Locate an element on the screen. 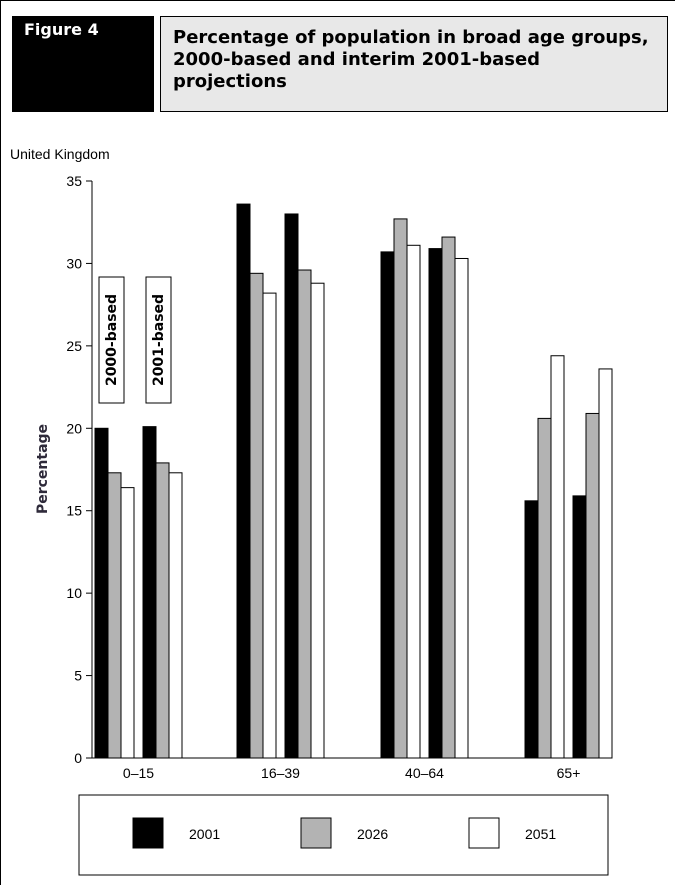 This screenshot has height=886, width=676. legend-label-2001: 2001 is located at coordinates (204, 834).